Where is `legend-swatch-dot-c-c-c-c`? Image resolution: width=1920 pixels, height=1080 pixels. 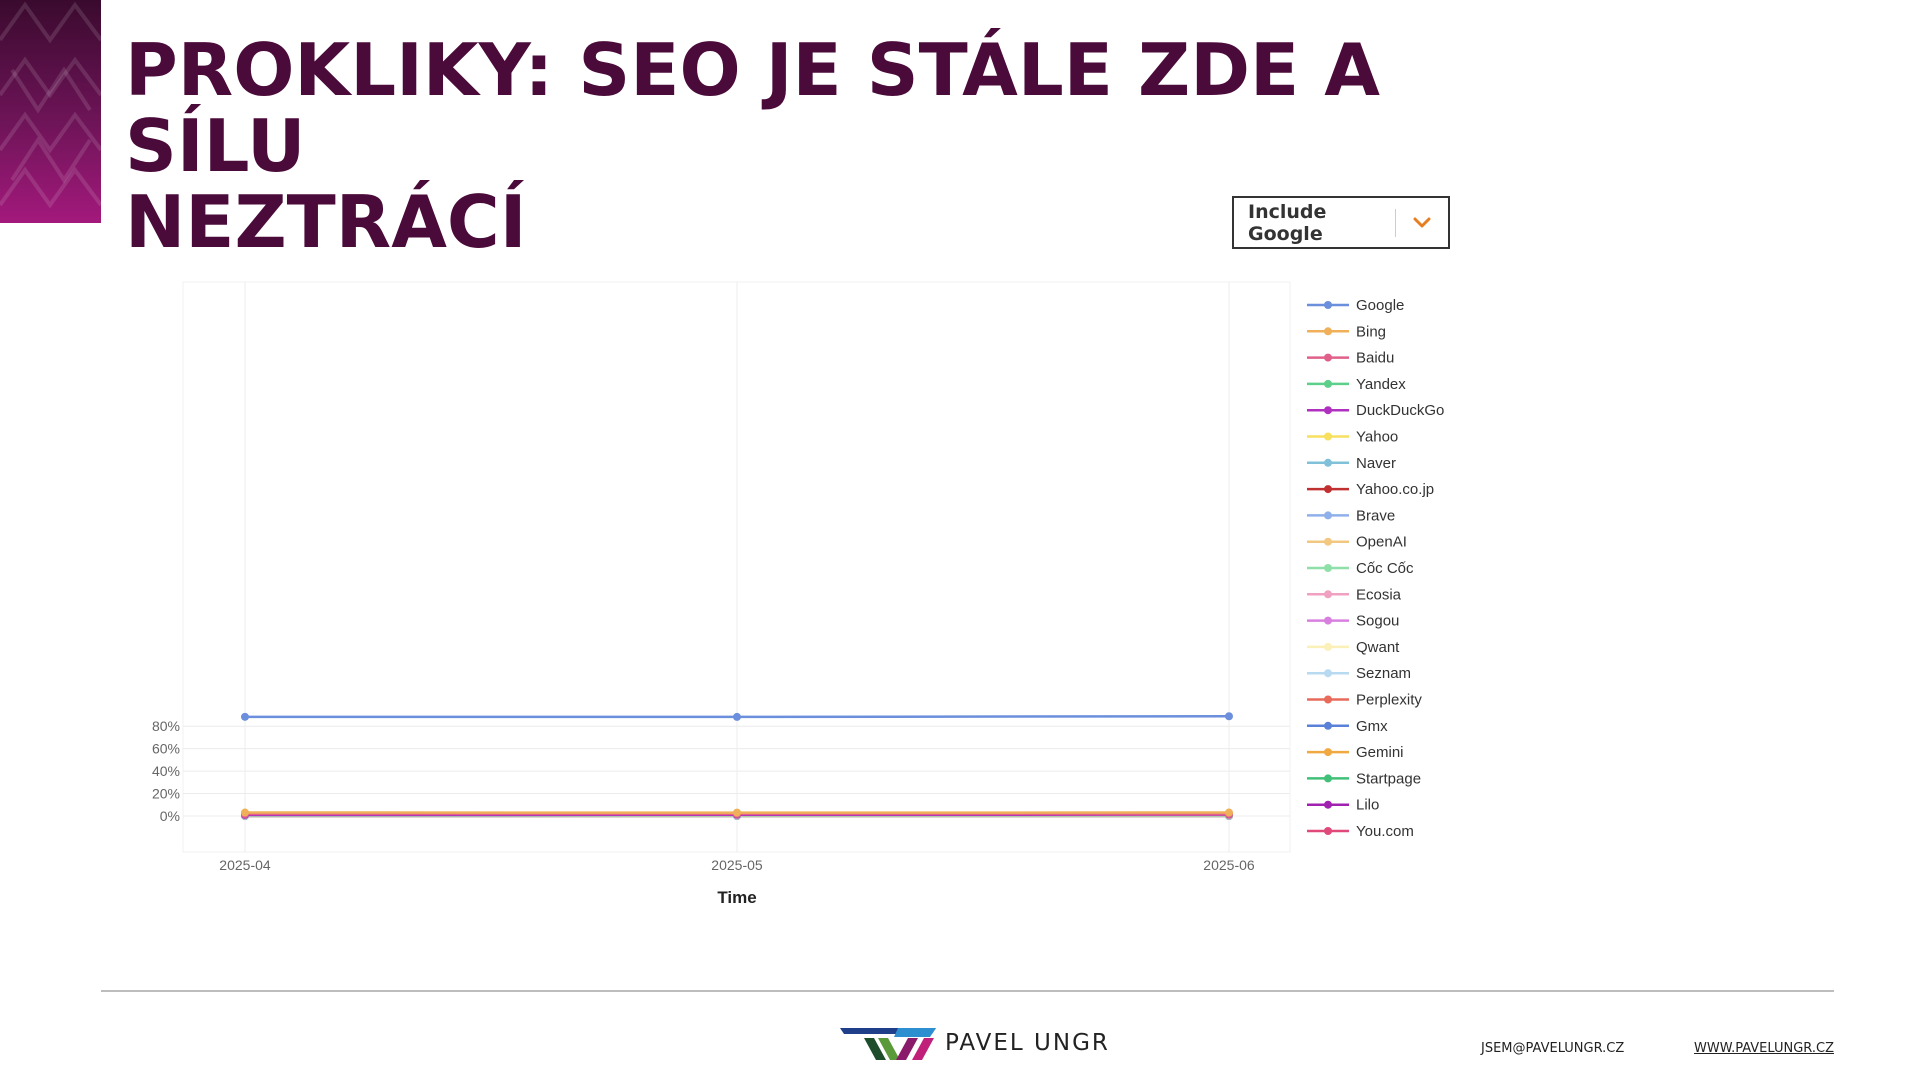
legend-swatch-dot-c-c-c-c is located at coordinates (1328, 568).